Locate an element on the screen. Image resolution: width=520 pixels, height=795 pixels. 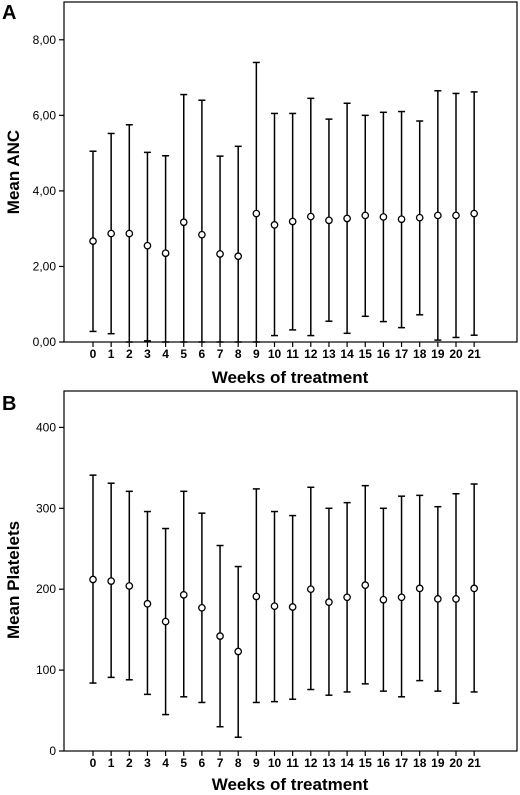
x-tick-label: 2 is located at coordinates (129, 763).